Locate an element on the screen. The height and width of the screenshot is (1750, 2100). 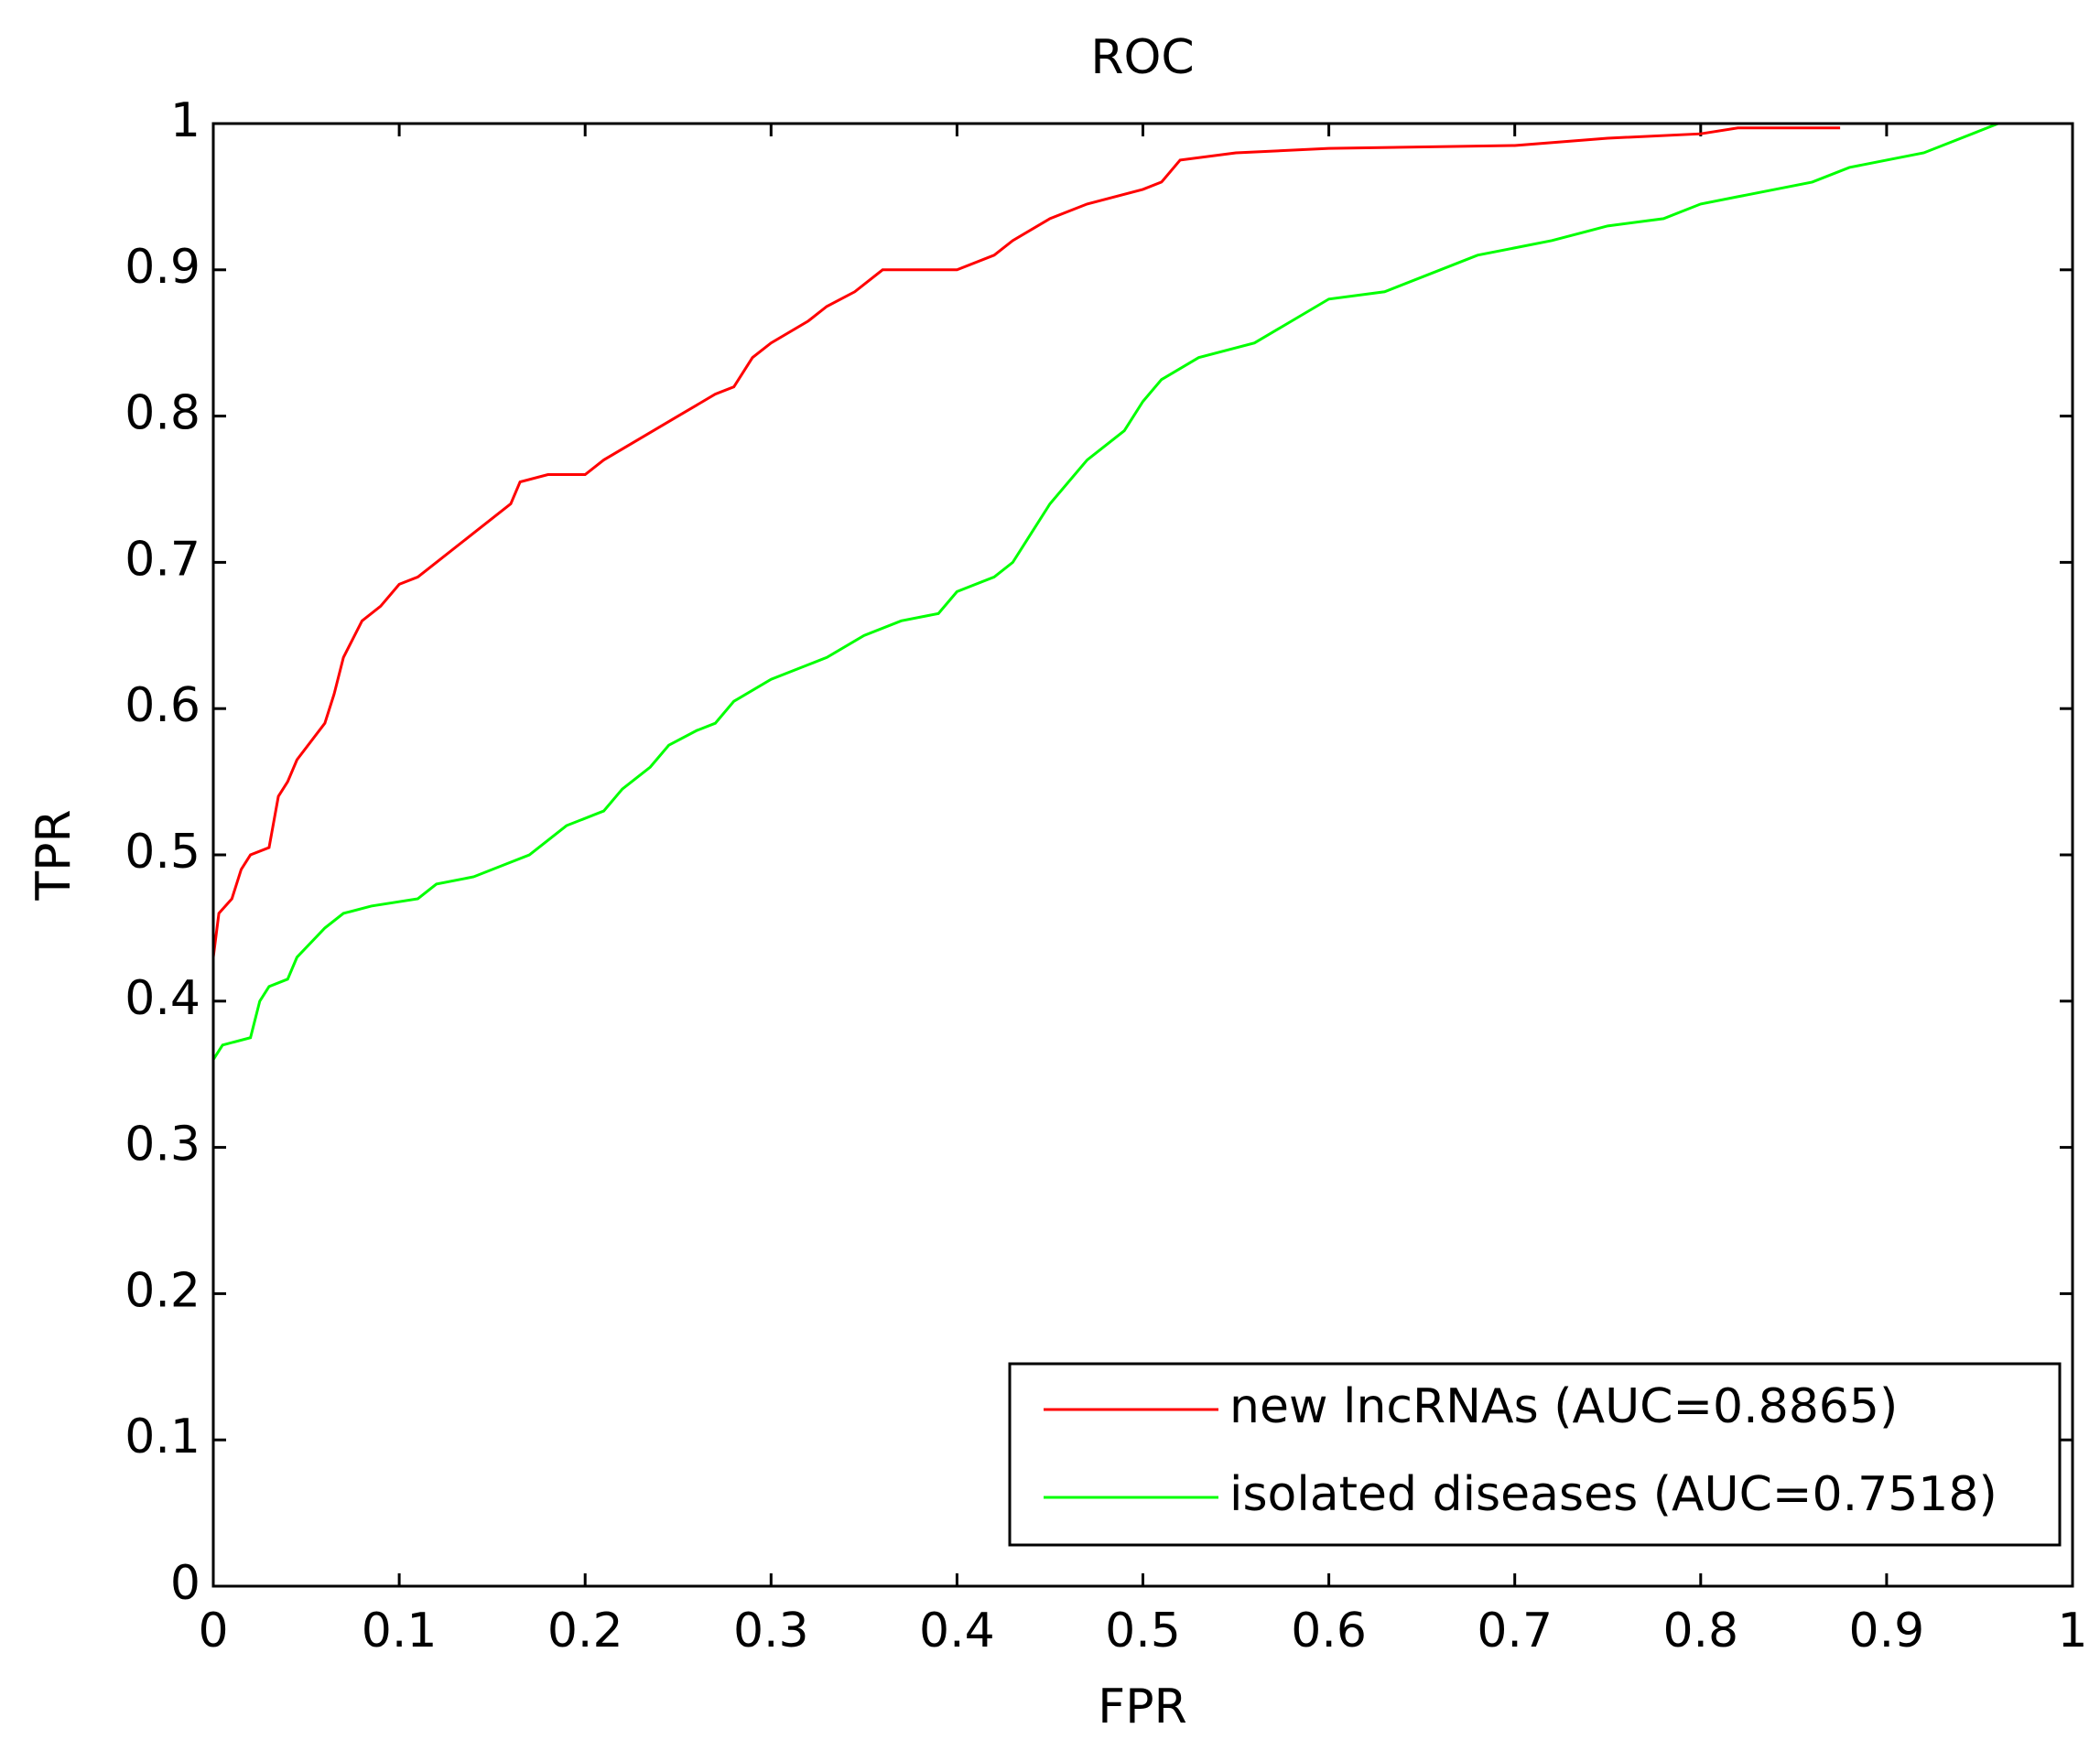
y-tick-label: 1 is located at coordinates (185, 120).